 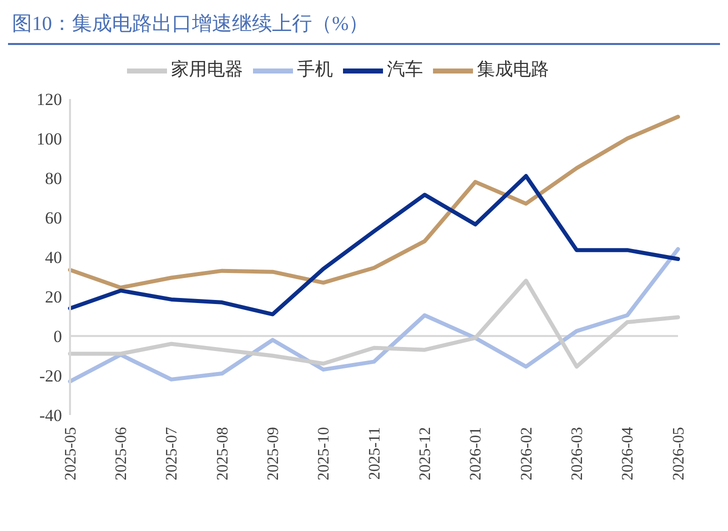 I want to click on x-tick-label: 2025-06, so click(x=121, y=453).